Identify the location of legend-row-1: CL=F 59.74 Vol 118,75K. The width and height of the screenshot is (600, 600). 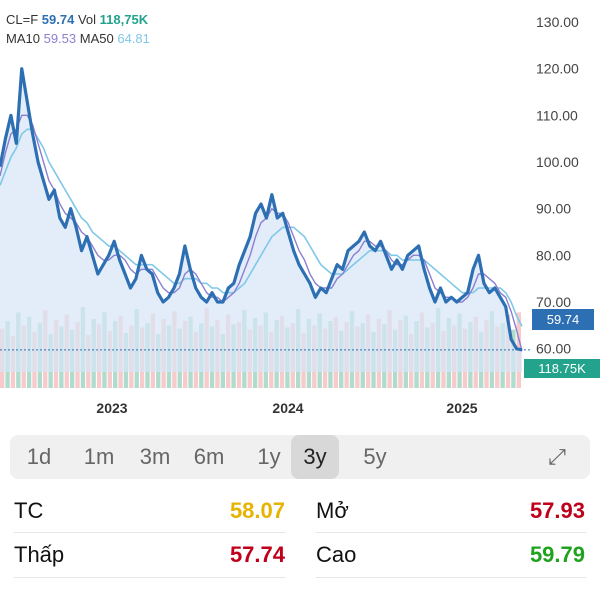
(77, 20).